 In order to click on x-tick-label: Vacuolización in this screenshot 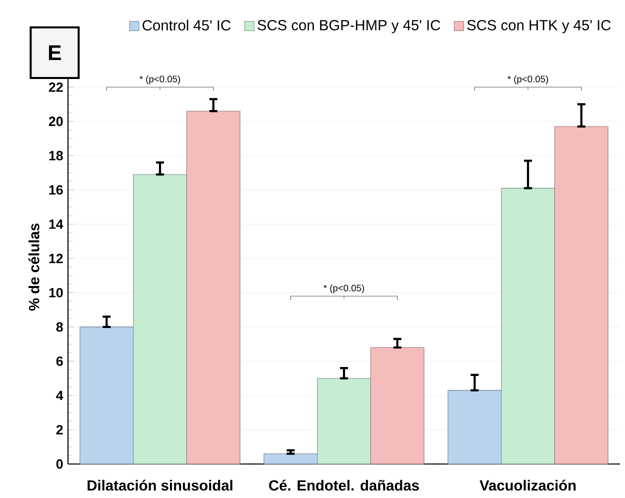, I will do `click(528, 485)`.